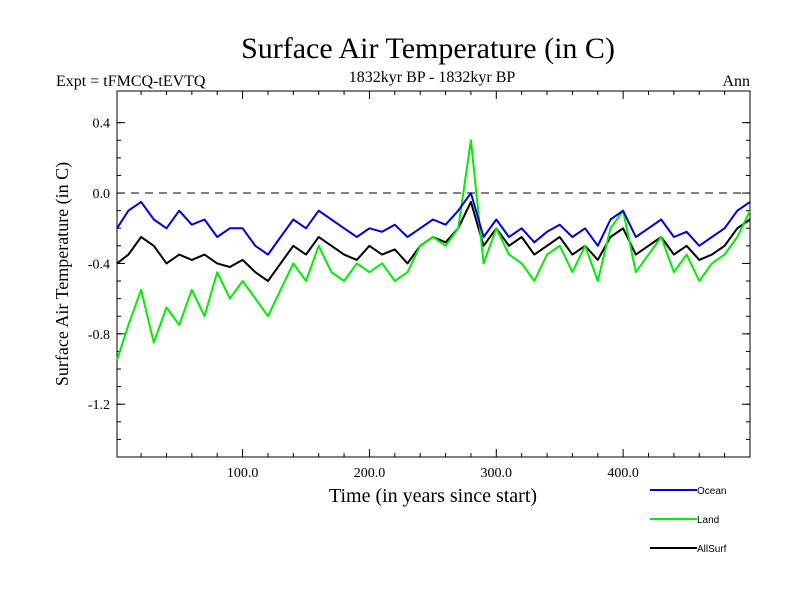 The height and width of the screenshot is (600, 800). I want to click on series-line-ocean, so click(433, 224).